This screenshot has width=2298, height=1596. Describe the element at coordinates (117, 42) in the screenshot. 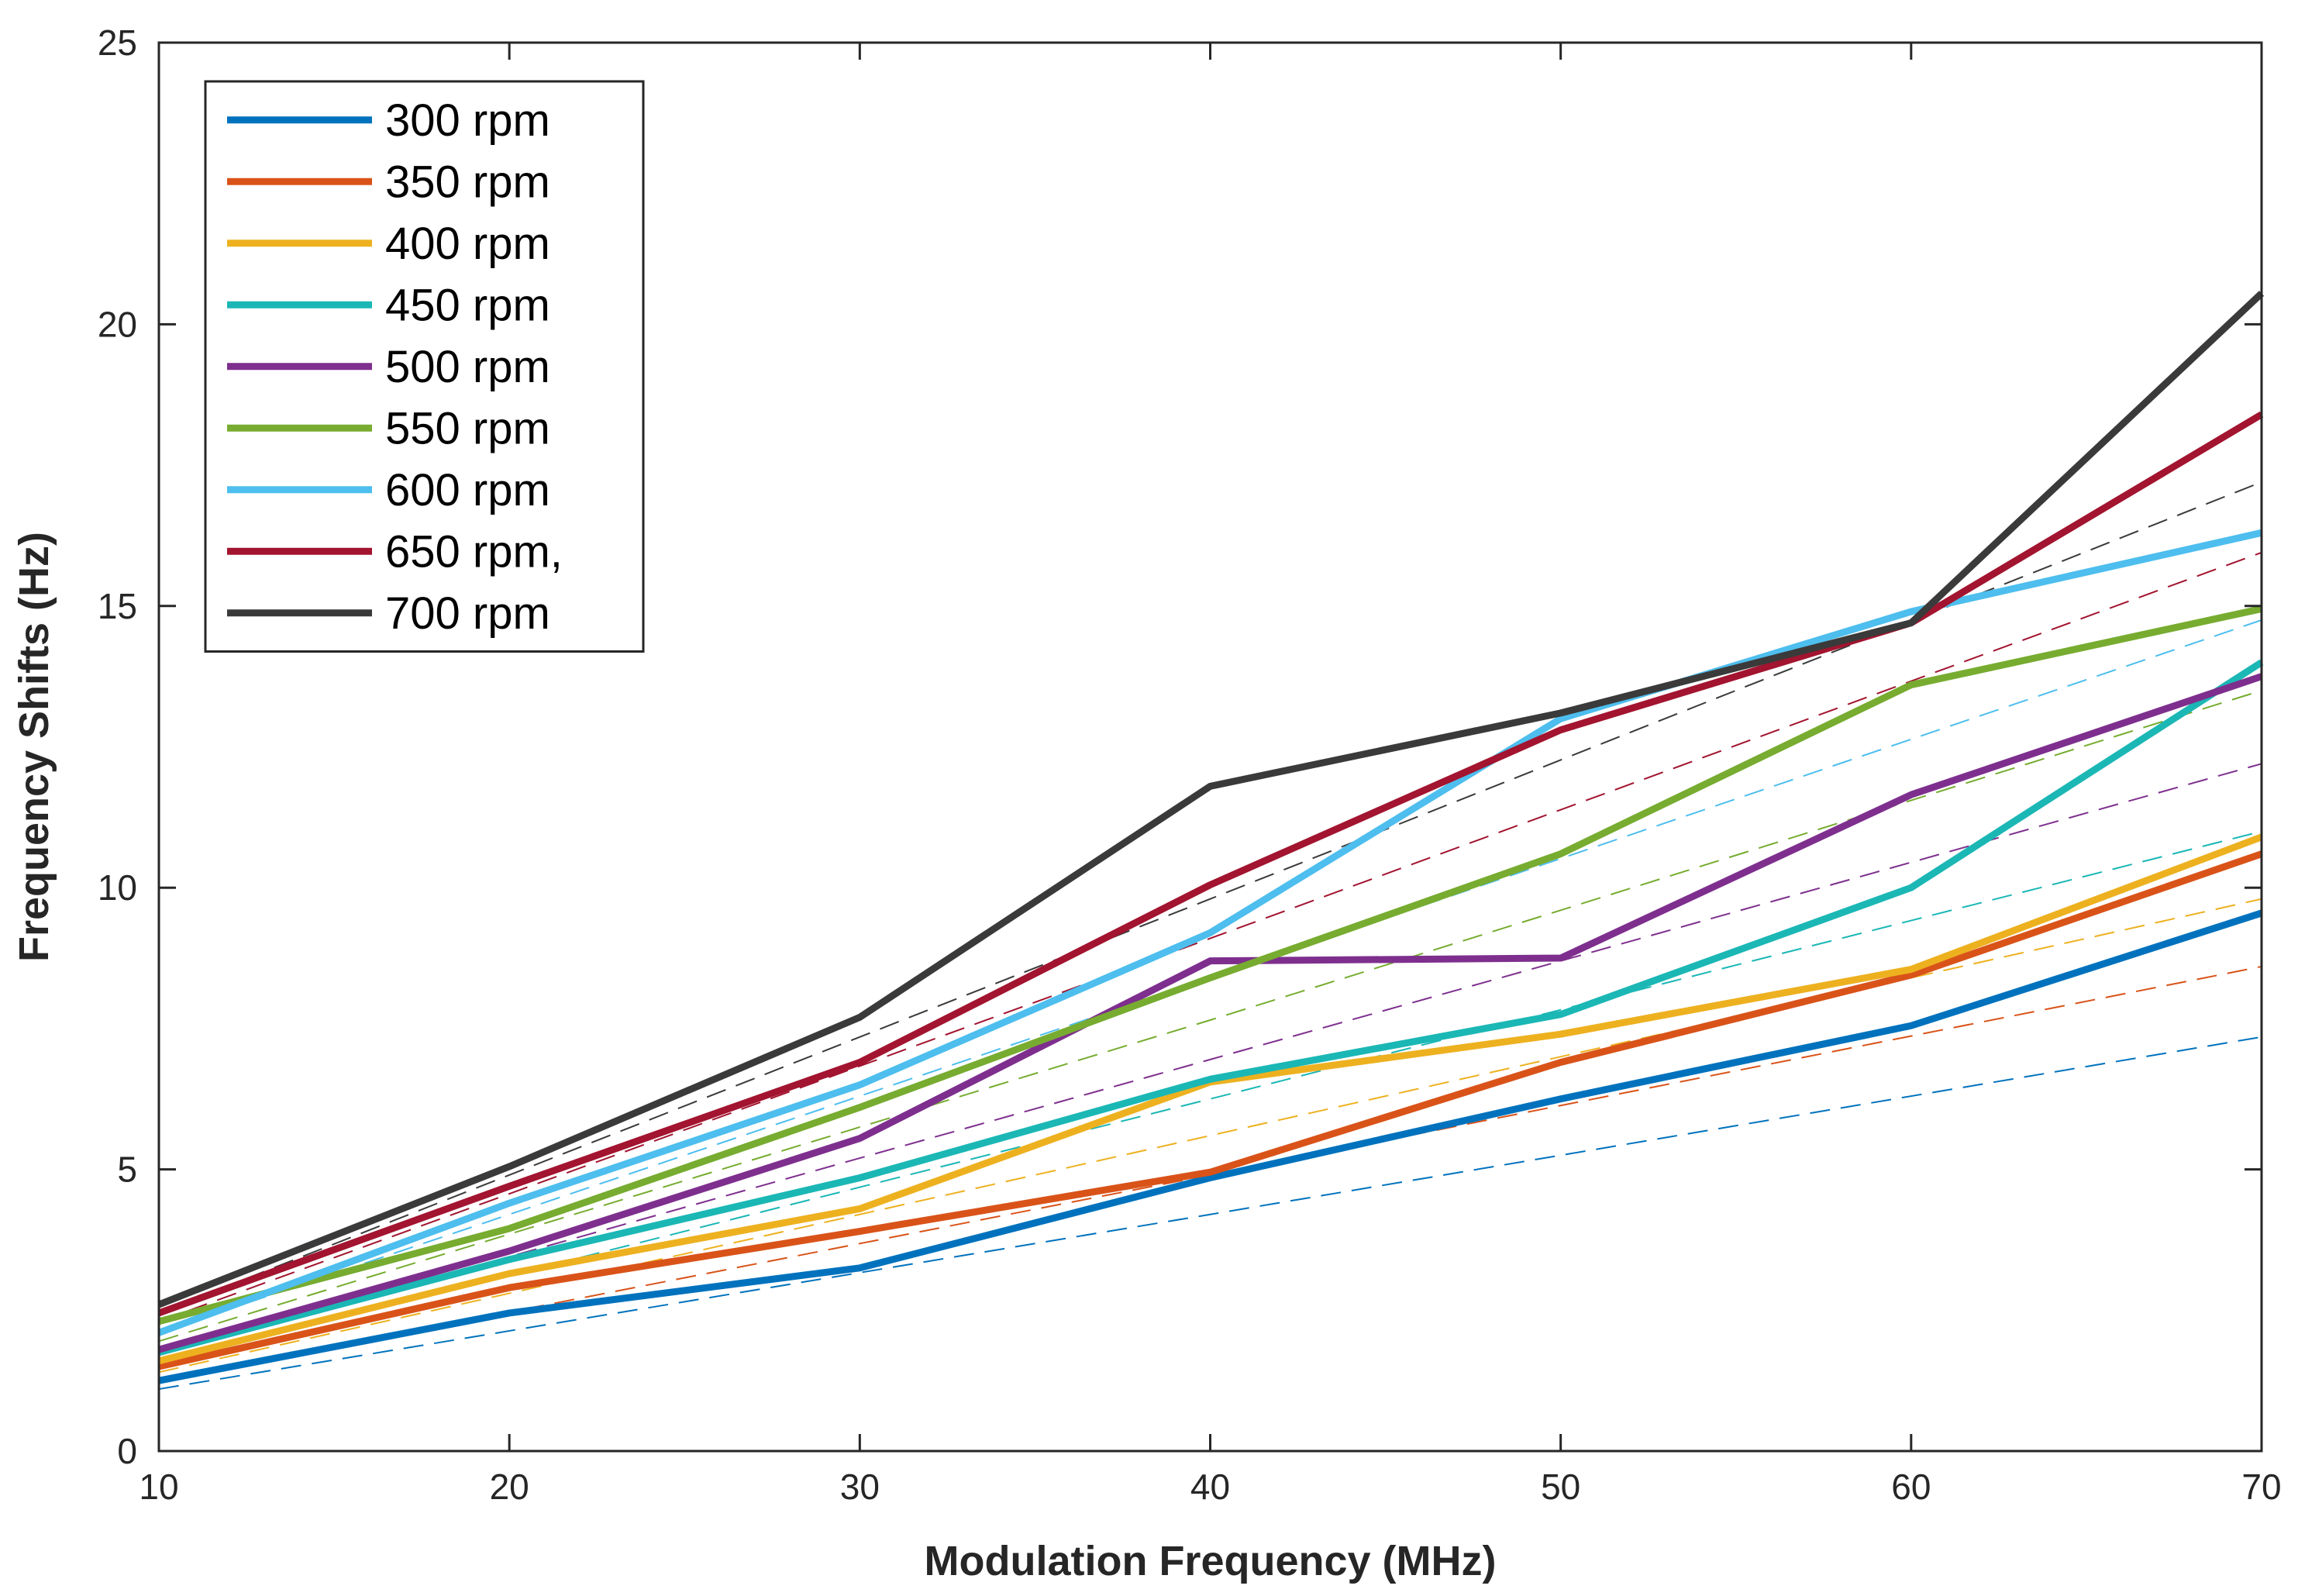

I see `y-tick-label-5: 25` at that location.